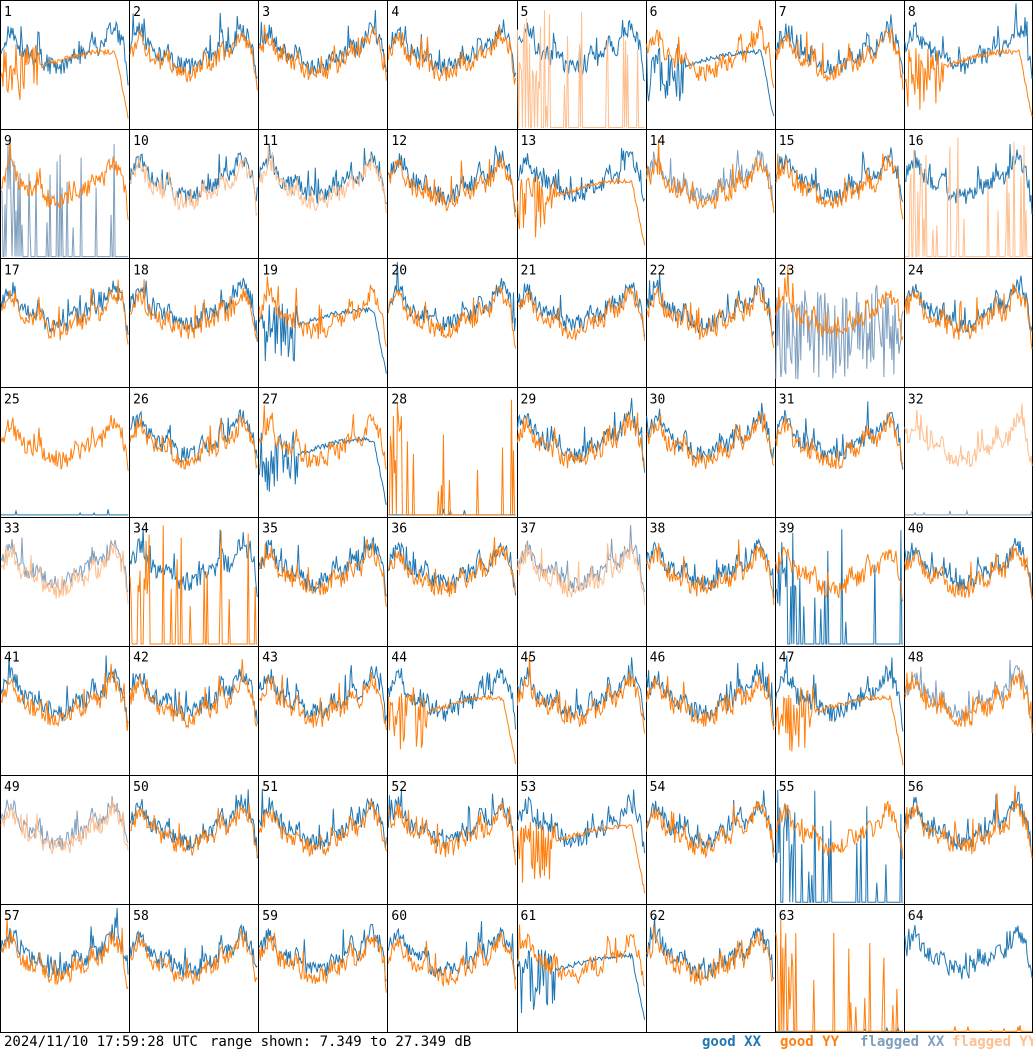 The height and width of the screenshot is (1053, 1033). What do you see at coordinates (270, 141) in the screenshot?
I see `tile-label: 11` at bounding box center [270, 141].